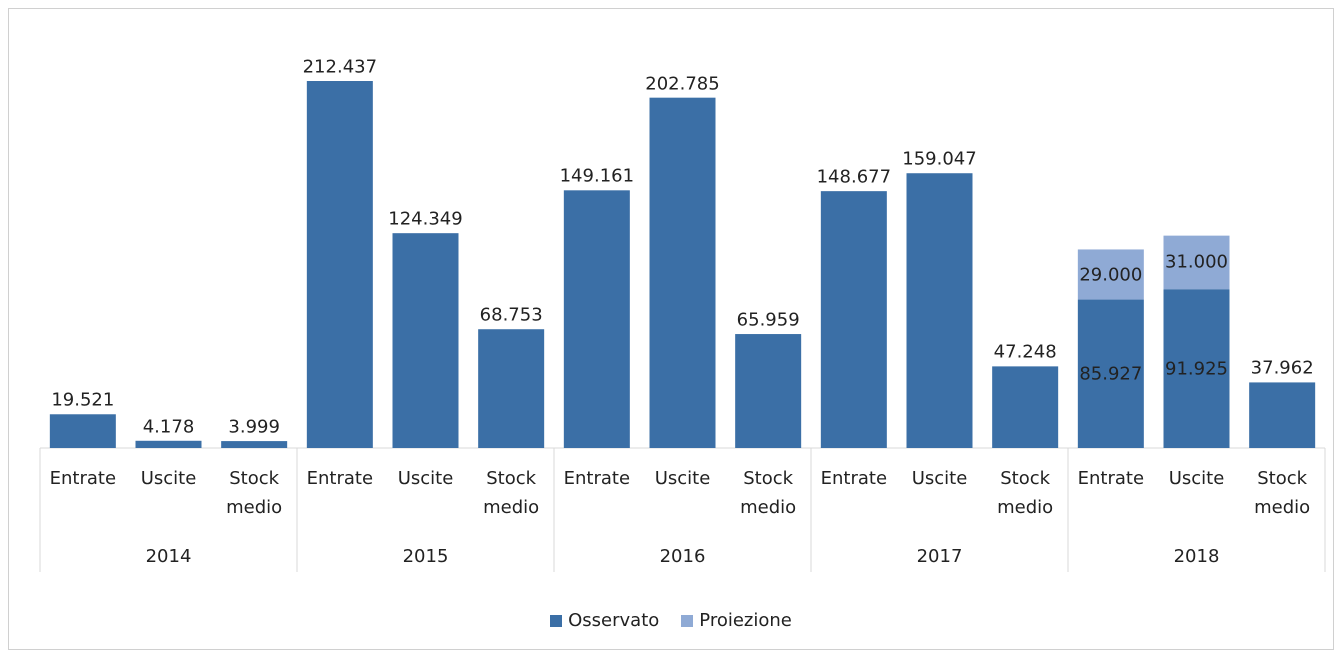 The image size is (1342, 655). I want to click on legend-label: Osservato, so click(614, 620).